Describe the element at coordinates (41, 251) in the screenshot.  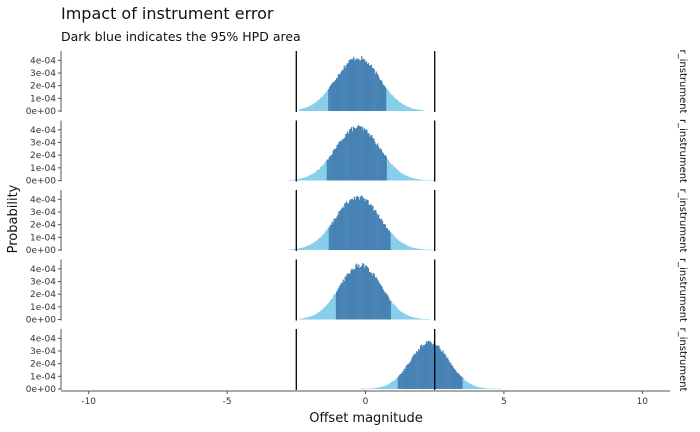
I see `y-tick-label: 0e+00` at that location.